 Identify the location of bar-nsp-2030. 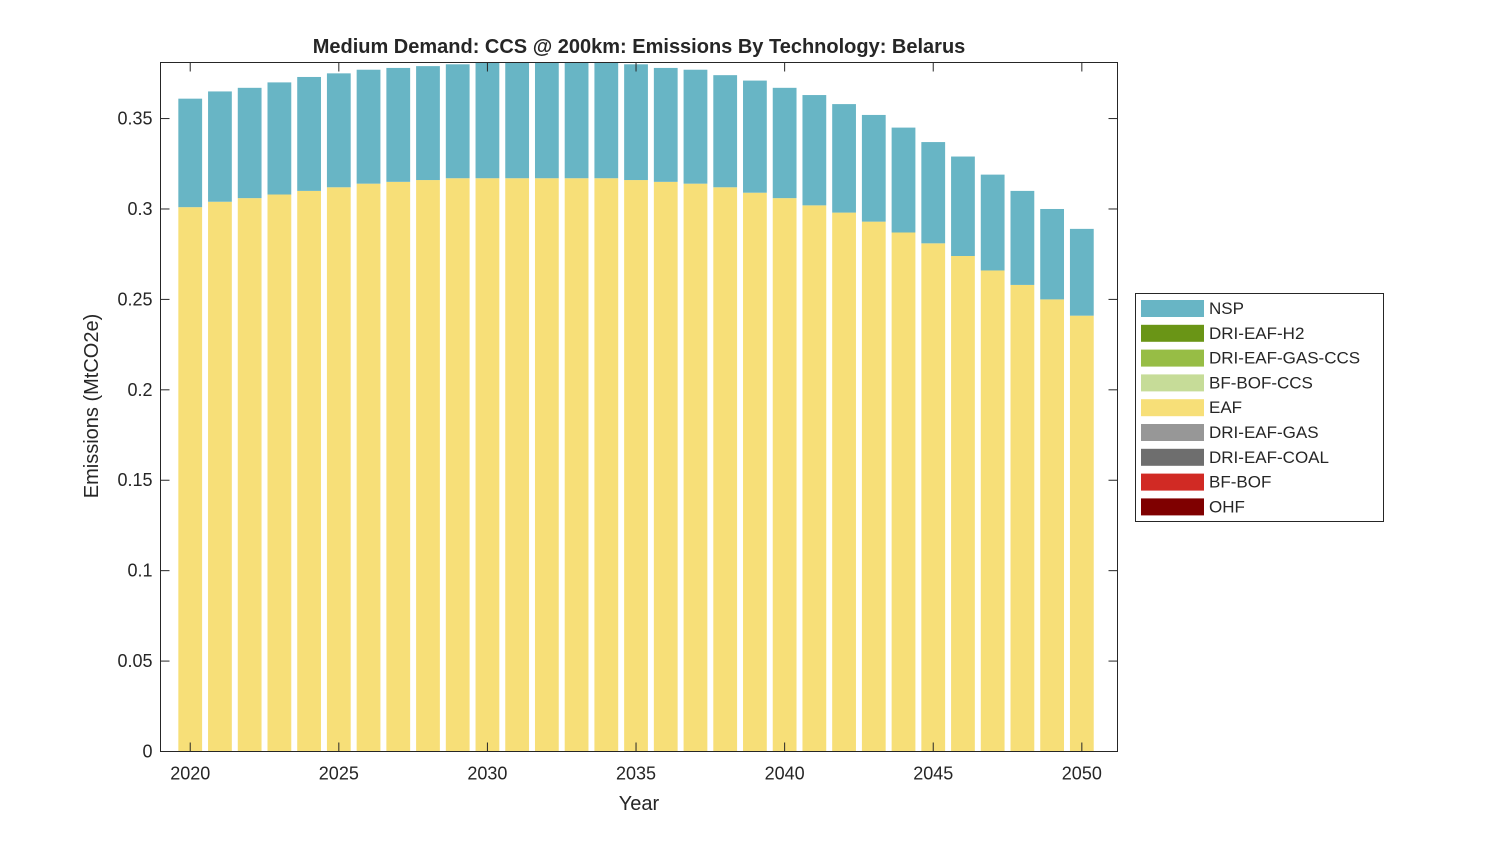
(487, 120).